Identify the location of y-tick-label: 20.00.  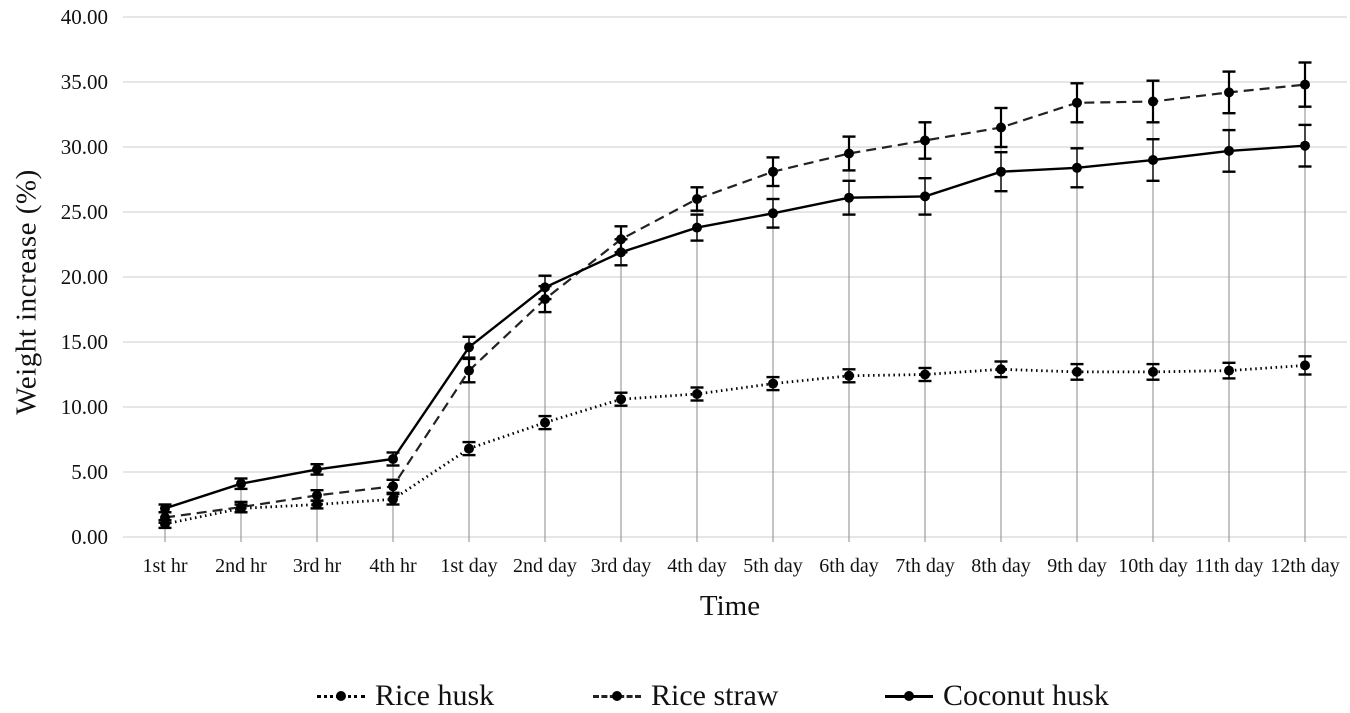
(84, 277).